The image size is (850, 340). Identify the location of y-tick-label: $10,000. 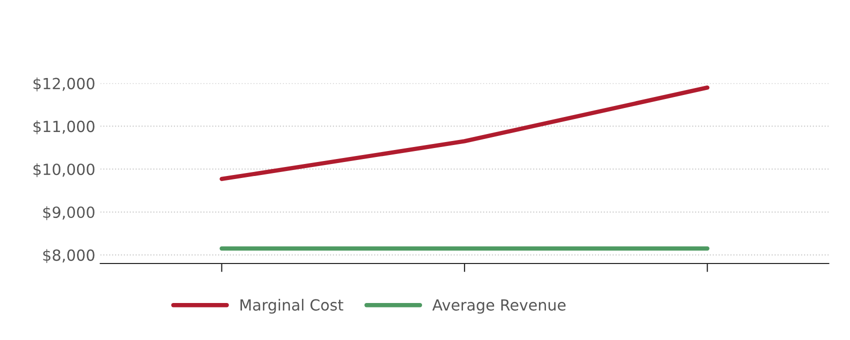
(64, 170).